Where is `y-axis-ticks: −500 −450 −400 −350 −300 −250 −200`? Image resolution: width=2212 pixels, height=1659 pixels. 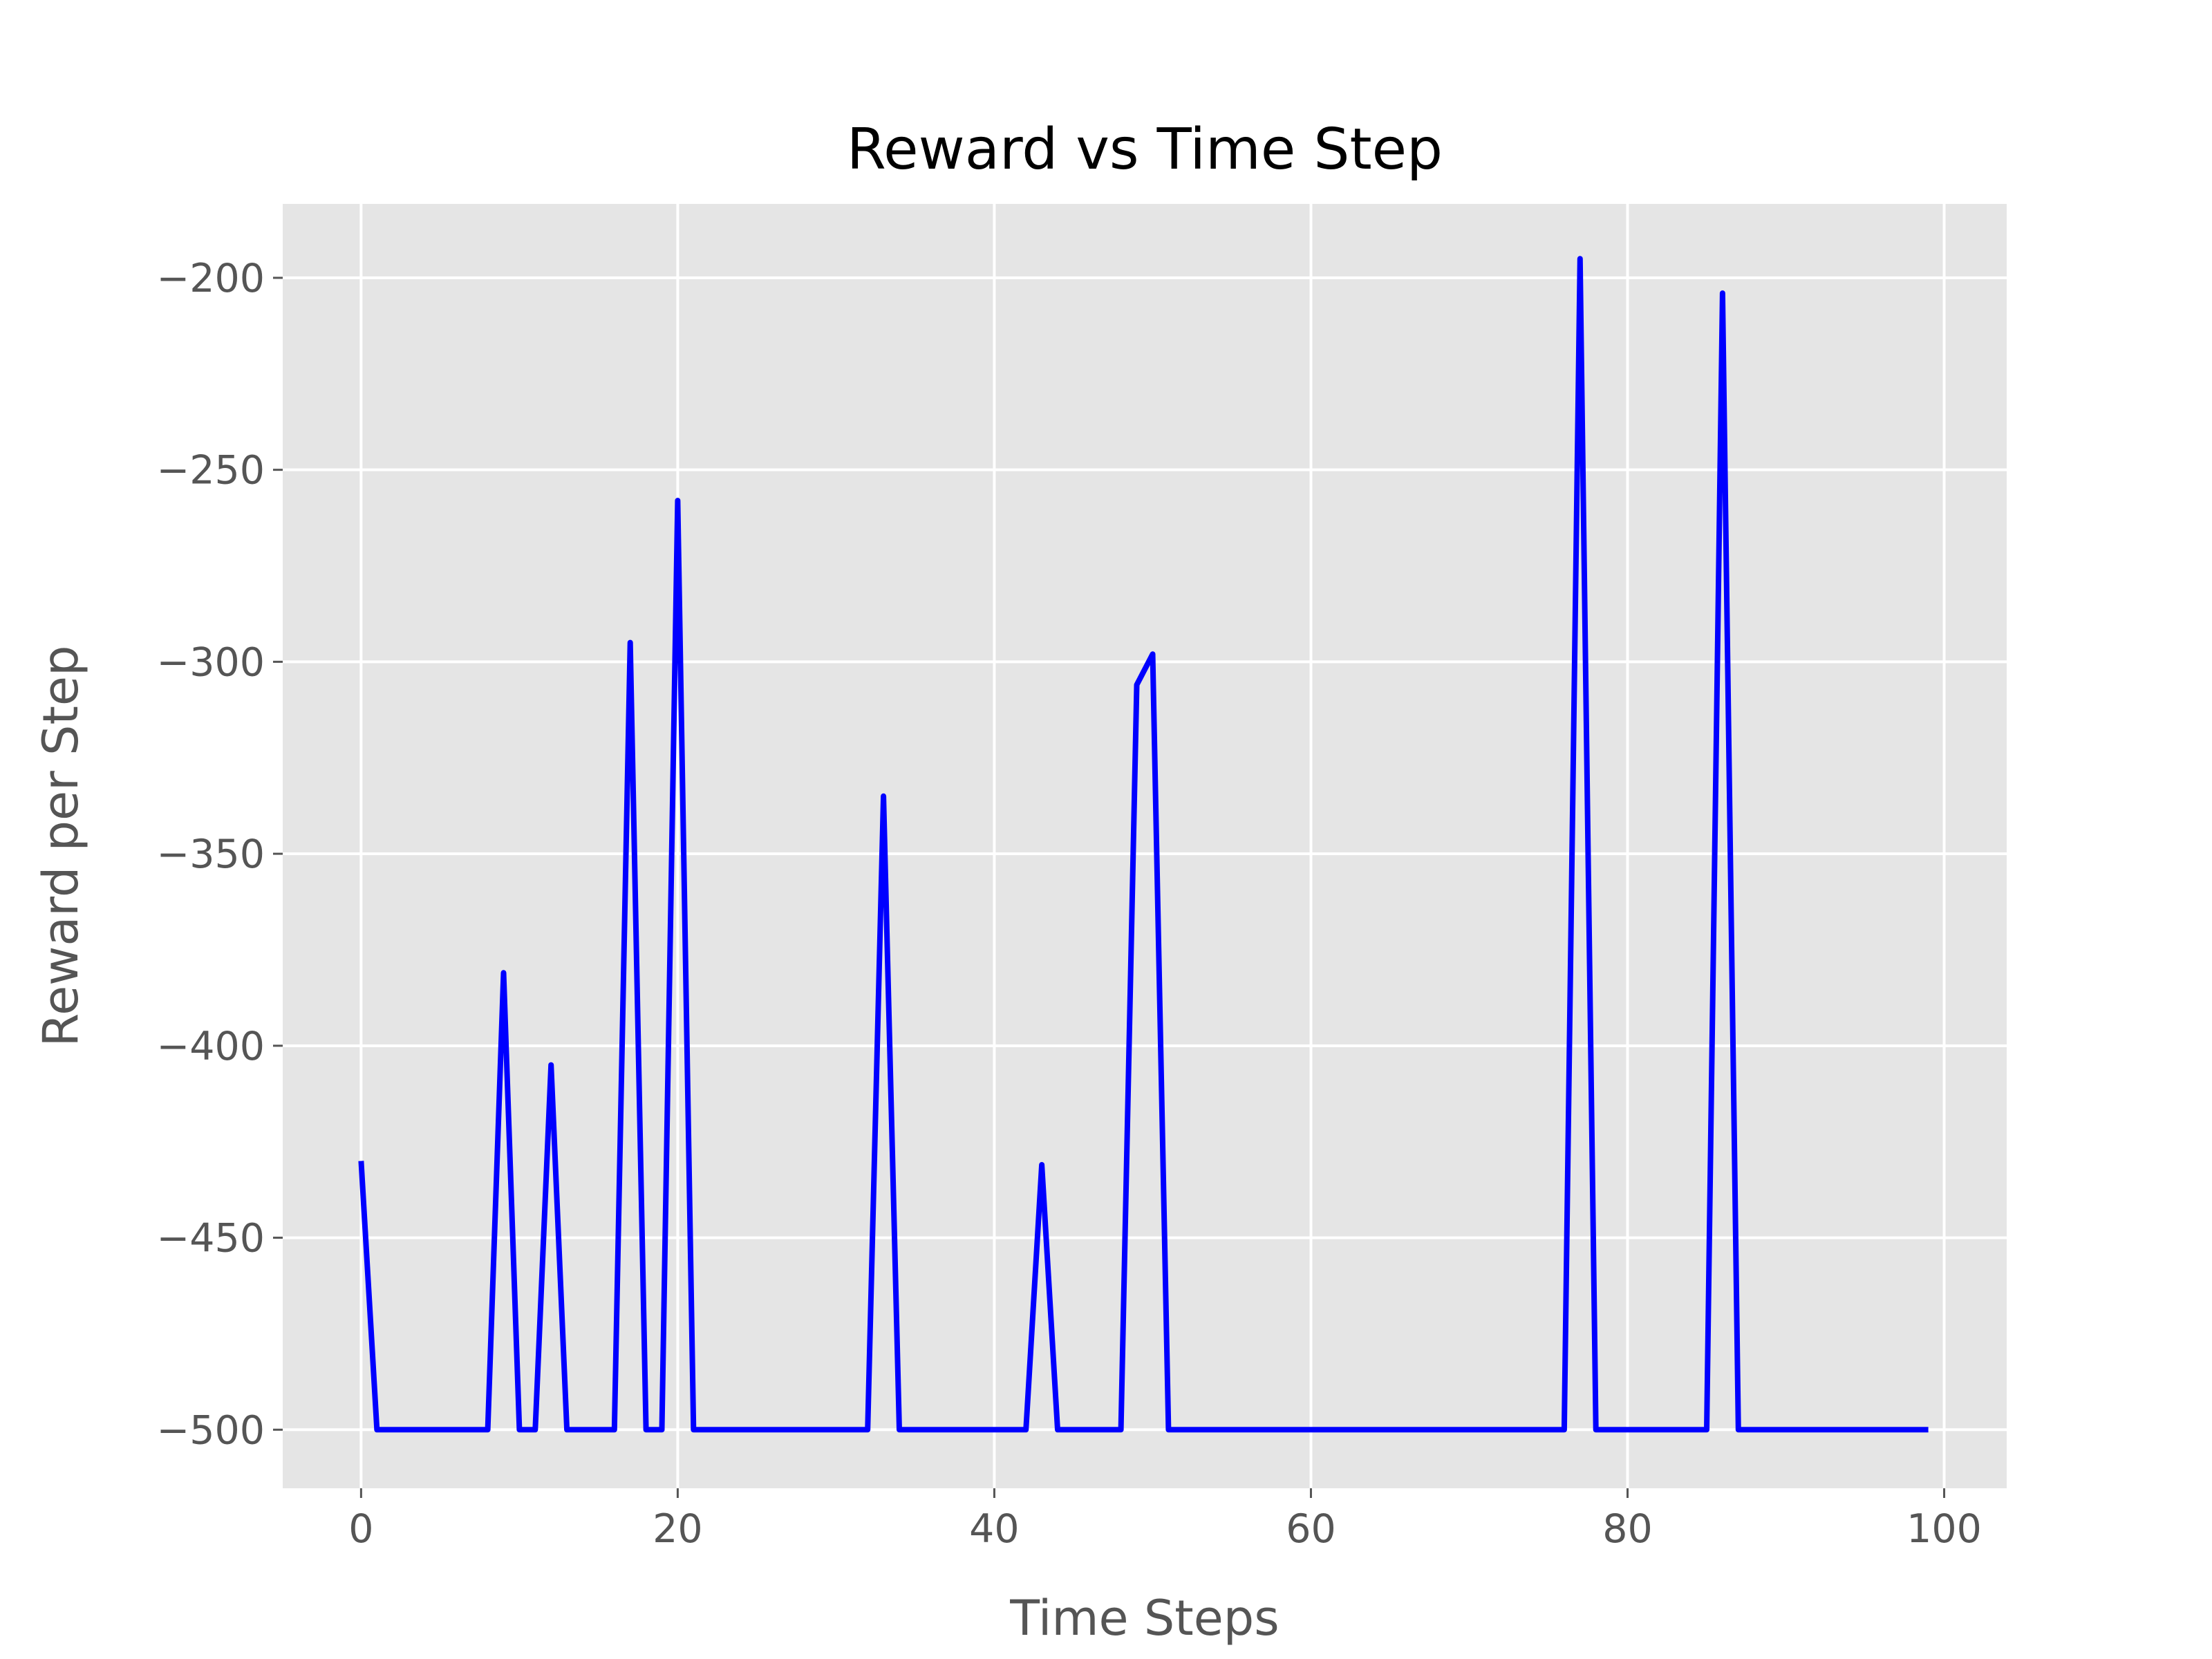
y-axis-ticks: −500 −450 −400 −350 −300 −250 −200 is located at coordinates (219, 854).